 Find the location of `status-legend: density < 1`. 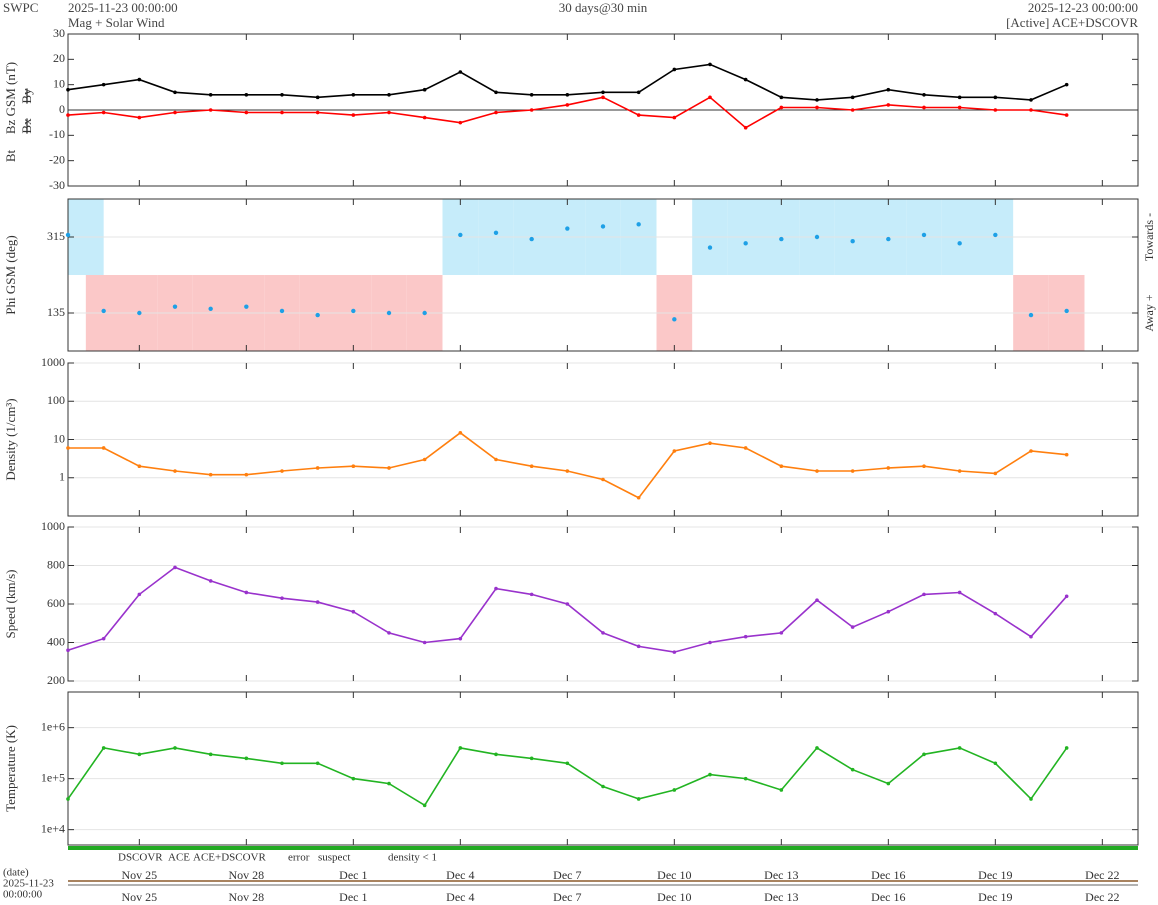

status-legend: density < 1 is located at coordinates (412, 858).